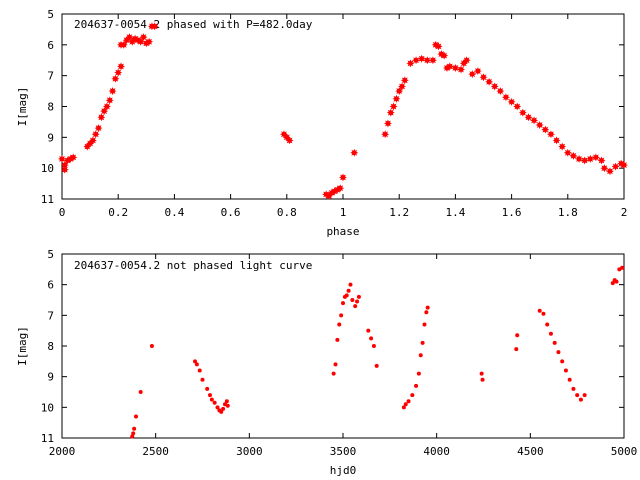 This screenshot has height=480, width=640. What do you see at coordinates (50, 254) in the screenshot?
I see `y-tick-label: 5` at bounding box center [50, 254].